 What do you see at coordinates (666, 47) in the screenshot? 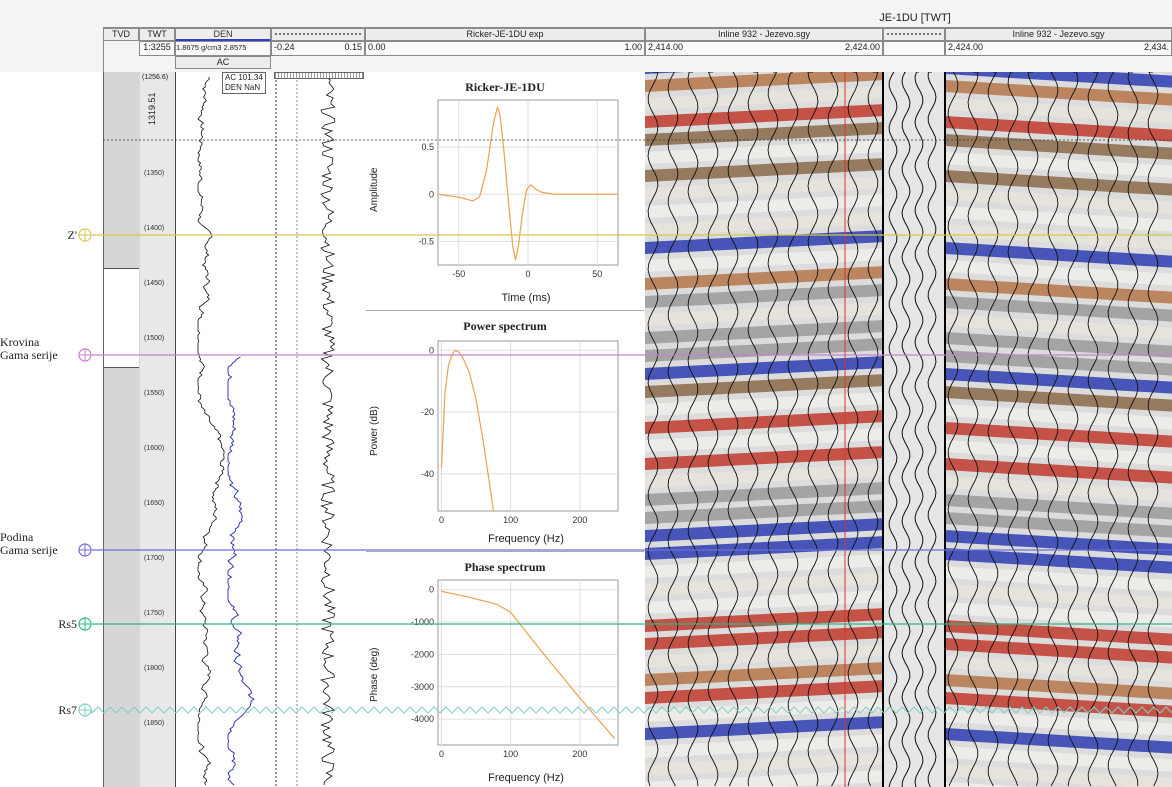
I see `seismic-1-min: 2,414.00` at bounding box center [666, 47].